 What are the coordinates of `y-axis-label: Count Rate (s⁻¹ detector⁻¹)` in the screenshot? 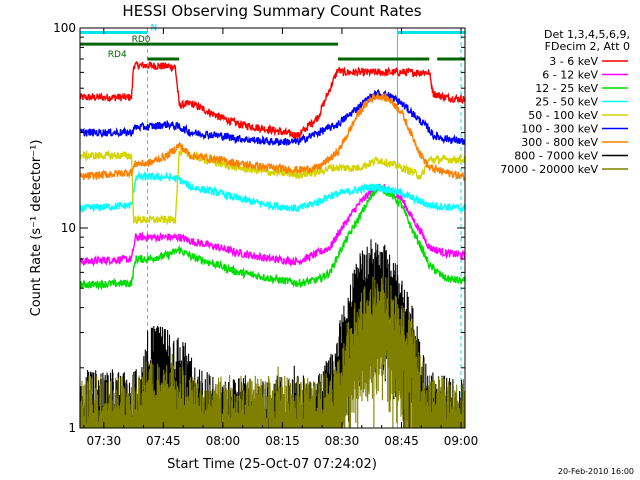 It's located at (36, 228).